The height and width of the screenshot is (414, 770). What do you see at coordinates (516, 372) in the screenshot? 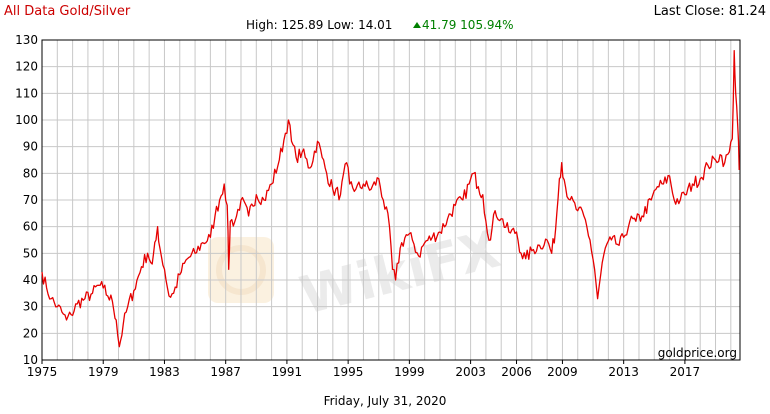
I see `x-tick-label: 2006` at bounding box center [516, 372].